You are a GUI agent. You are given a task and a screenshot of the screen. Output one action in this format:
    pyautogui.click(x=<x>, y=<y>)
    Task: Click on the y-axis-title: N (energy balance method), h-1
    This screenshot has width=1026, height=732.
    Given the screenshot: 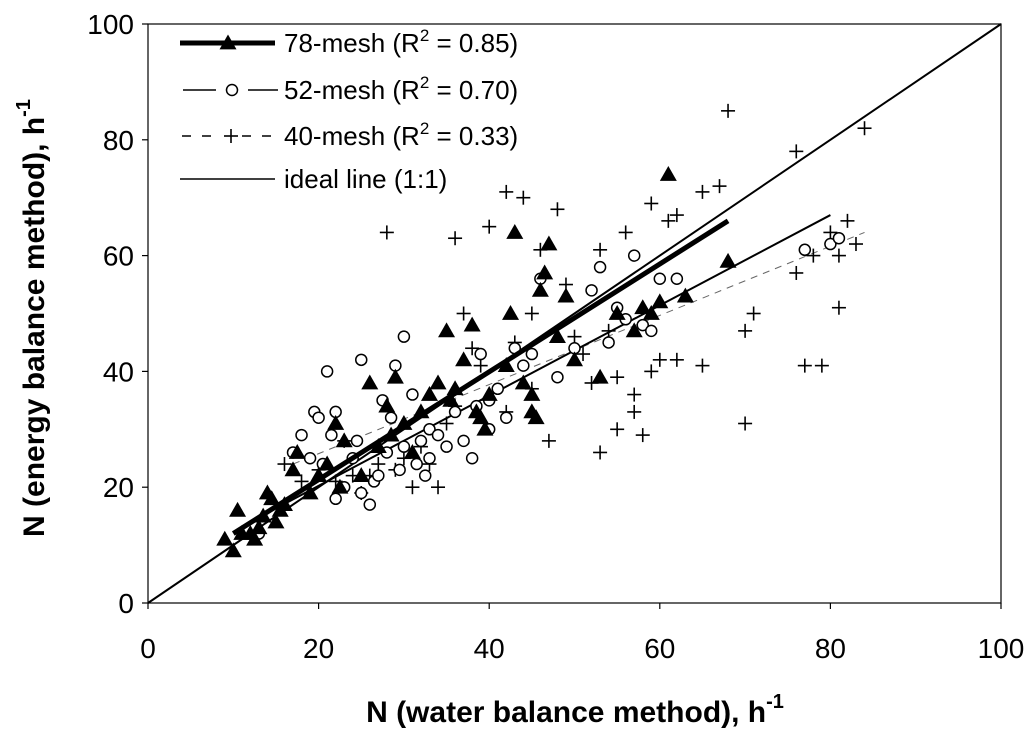 What is the action you would take?
    pyautogui.click(x=32, y=318)
    